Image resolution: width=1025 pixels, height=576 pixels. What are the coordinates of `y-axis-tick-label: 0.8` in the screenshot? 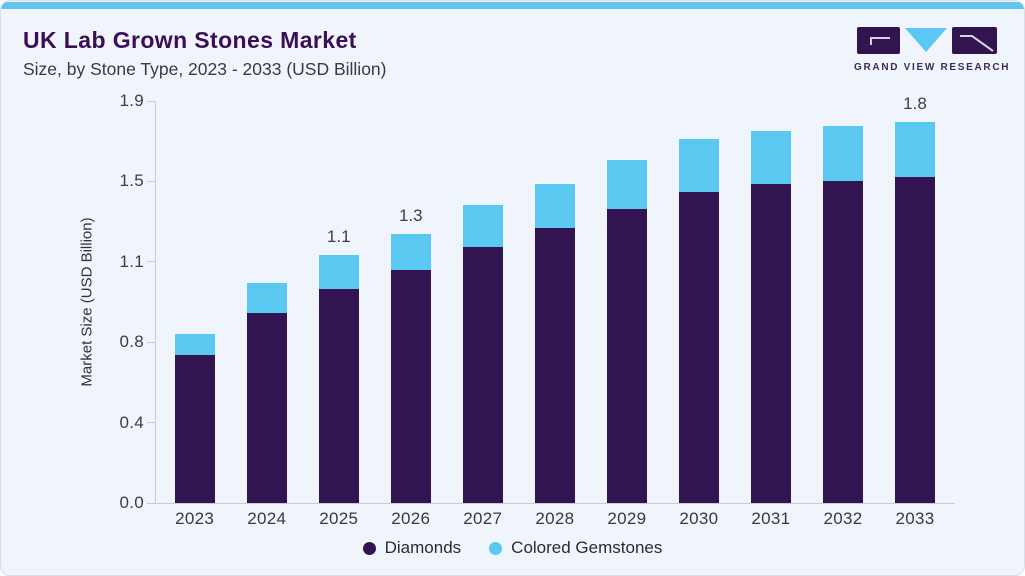 It's located at (131, 342).